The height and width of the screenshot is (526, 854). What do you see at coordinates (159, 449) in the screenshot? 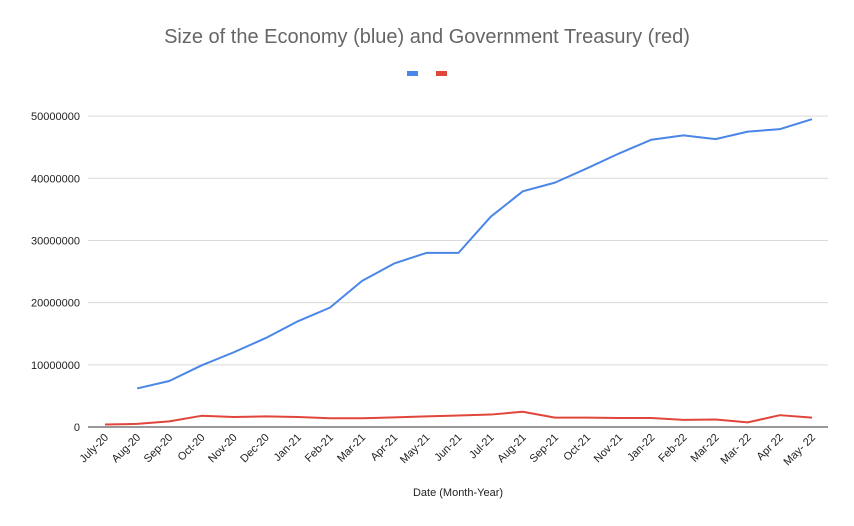
I see `x-tick-label: Sep-20` at bounding box center [159, 449].